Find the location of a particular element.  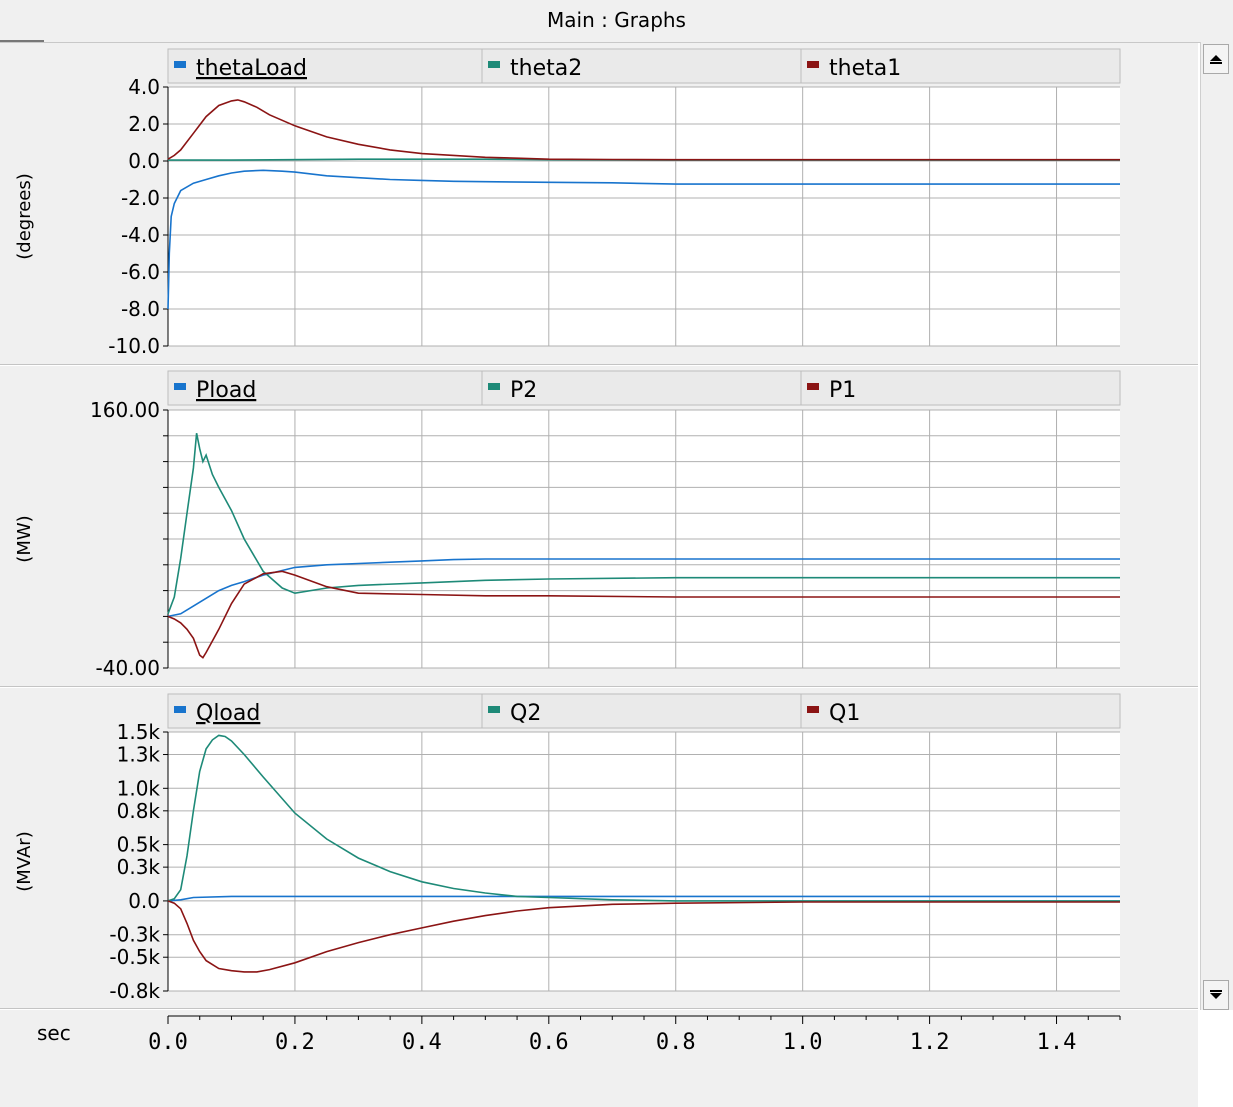

x-tick-label: 0.0 is located at coordinates (168, 1042).